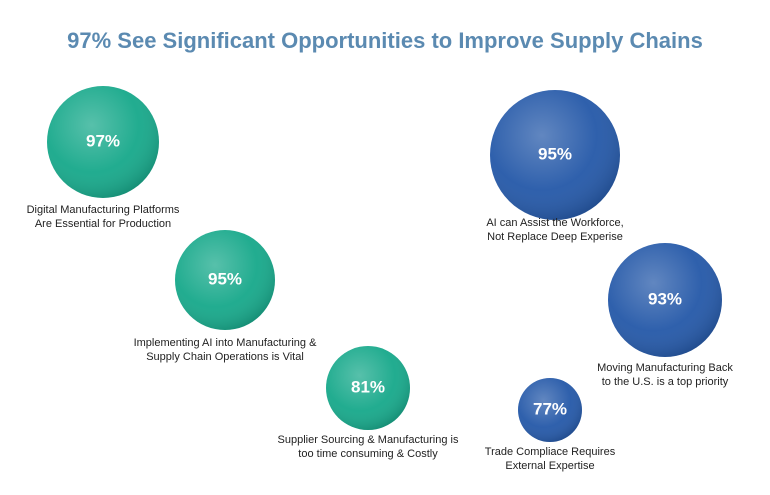  What do you see at coordinates (103, 210) in the screenshot?
I see `bubble-label: Digital Manufacturing Platforms` at bounding box center [103, 210].